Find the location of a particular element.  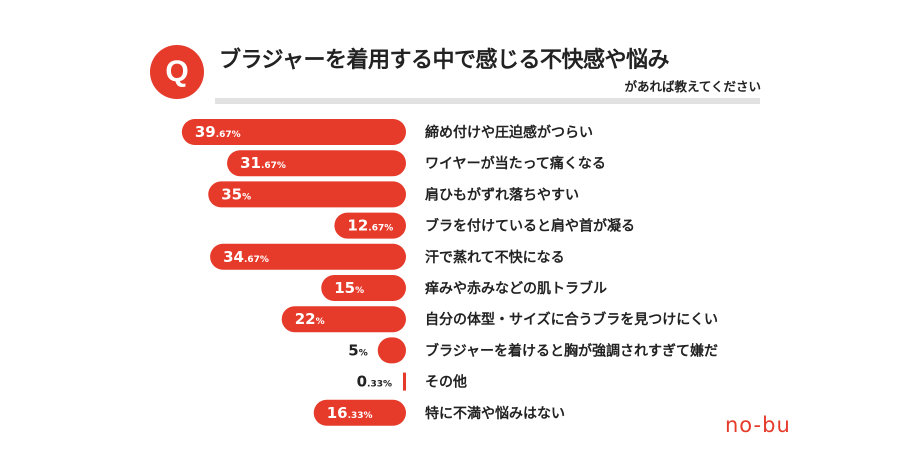

title-underline is located at coordinates (487, 101).